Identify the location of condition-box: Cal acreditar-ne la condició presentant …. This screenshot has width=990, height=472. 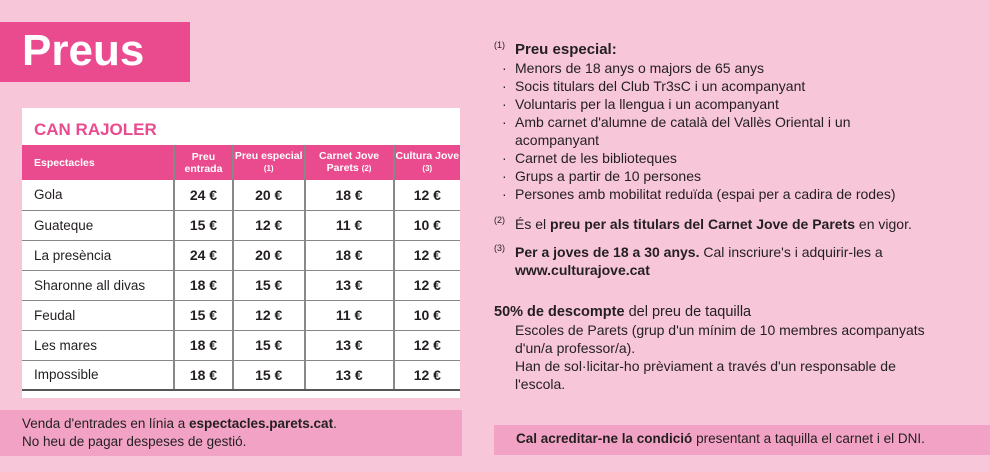
(742, 440).